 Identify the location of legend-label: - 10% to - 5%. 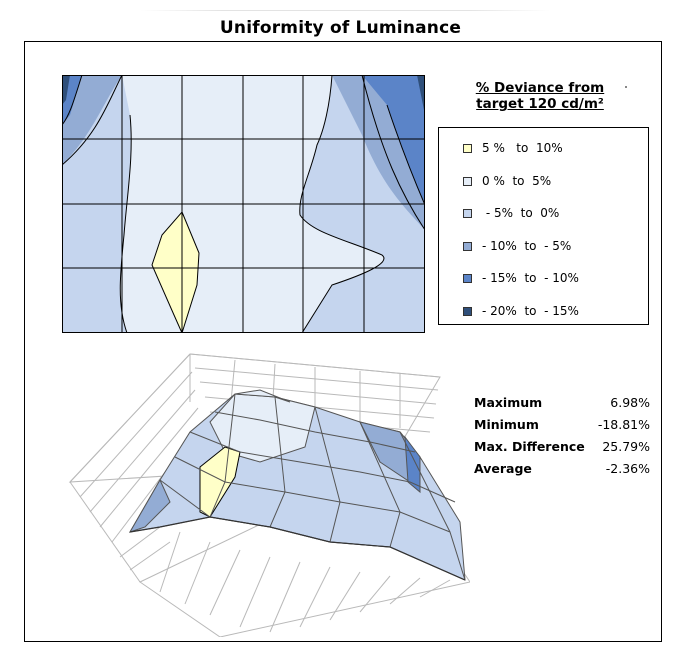
(527, 246).